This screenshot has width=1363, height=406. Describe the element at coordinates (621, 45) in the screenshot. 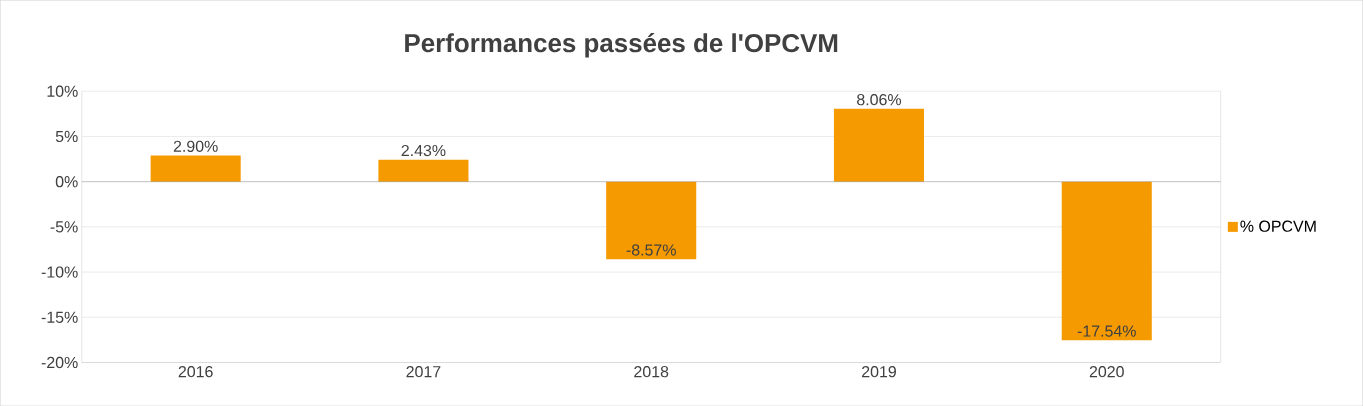

I see `chart-title: Performances passées de l'OPCVM` at that location.